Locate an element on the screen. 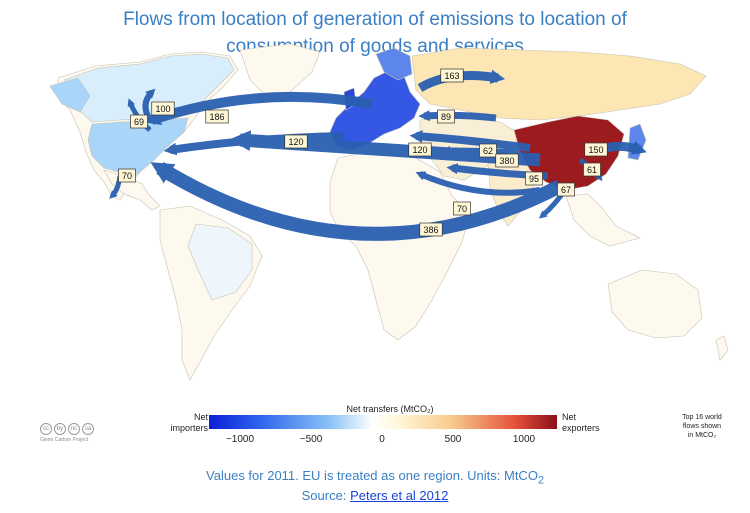 The width and height of the screenshot is (750, 513). flow-label-f69: 69 is located at coordinates (139, 121).